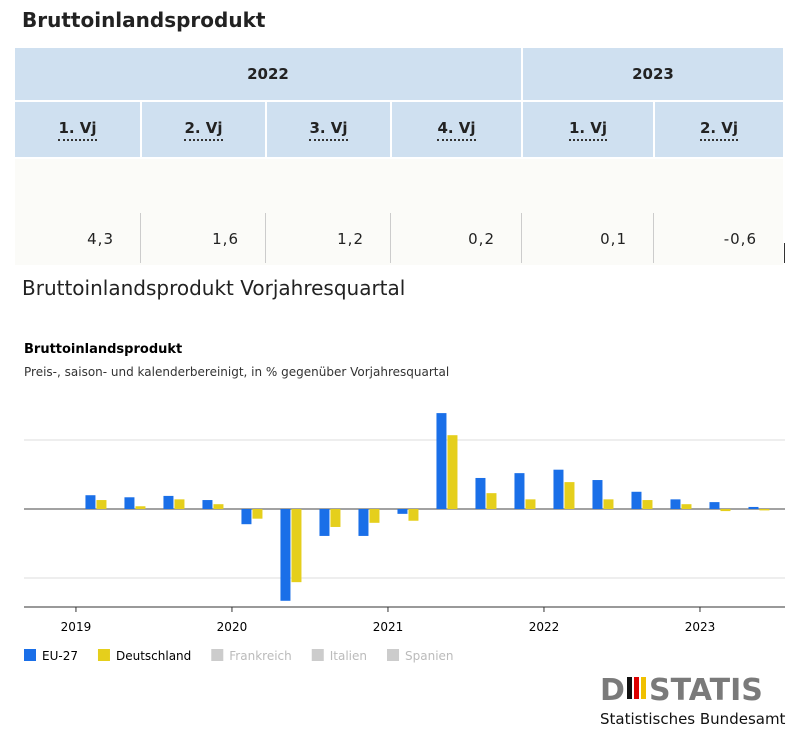 Image resolution: width=800 pixels, height=739 pixels. I want to click on logo-start: D, so click(612, 690).